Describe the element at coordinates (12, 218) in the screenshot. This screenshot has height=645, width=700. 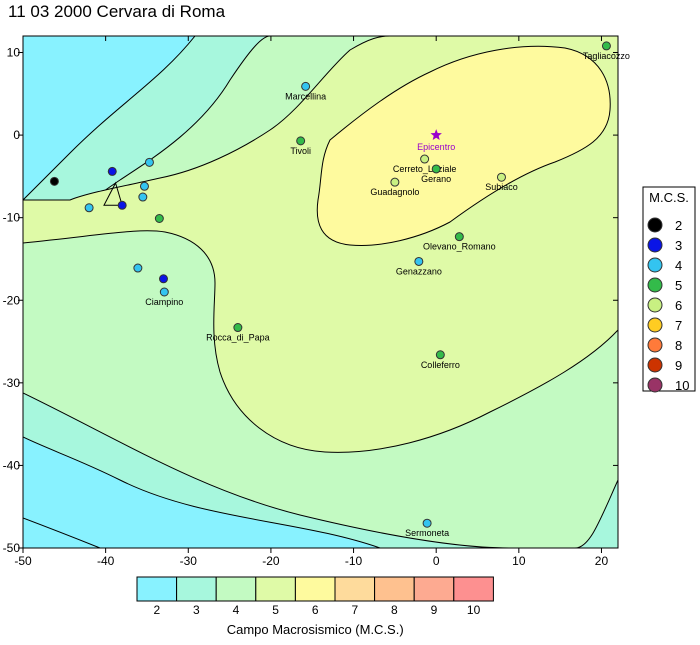
I see `y-tick-label: -10` at that location.